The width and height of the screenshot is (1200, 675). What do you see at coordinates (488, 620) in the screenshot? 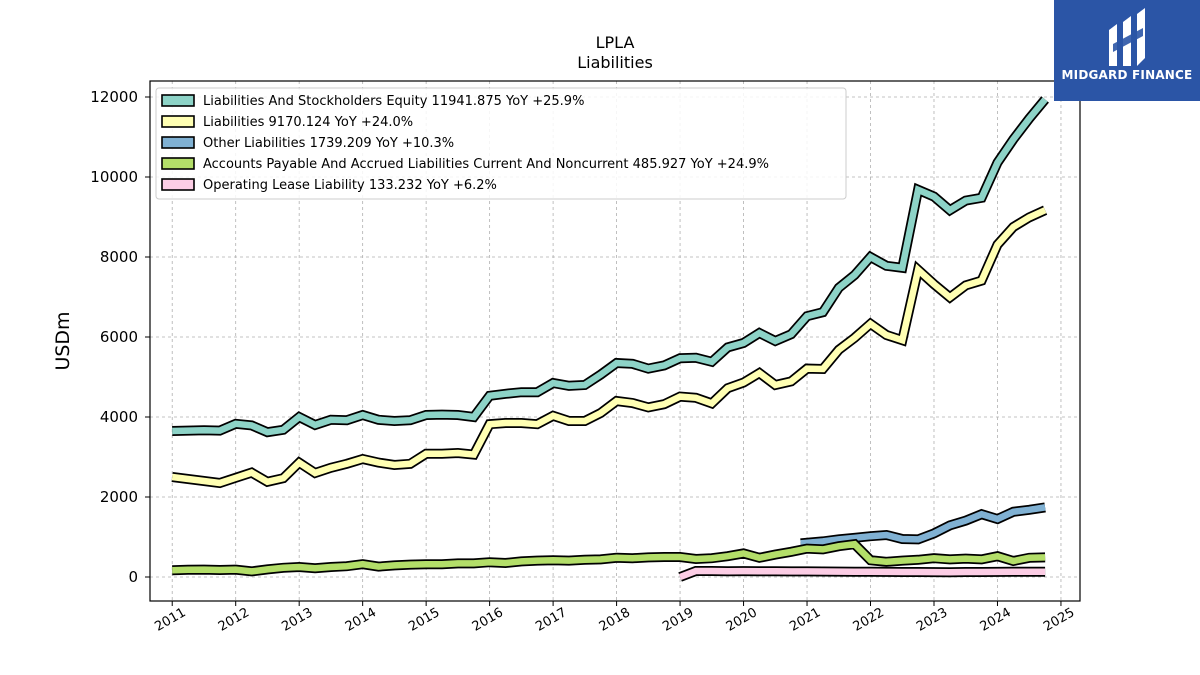
I see `x-tick-label: 2016` at bounding box center [488, 620].